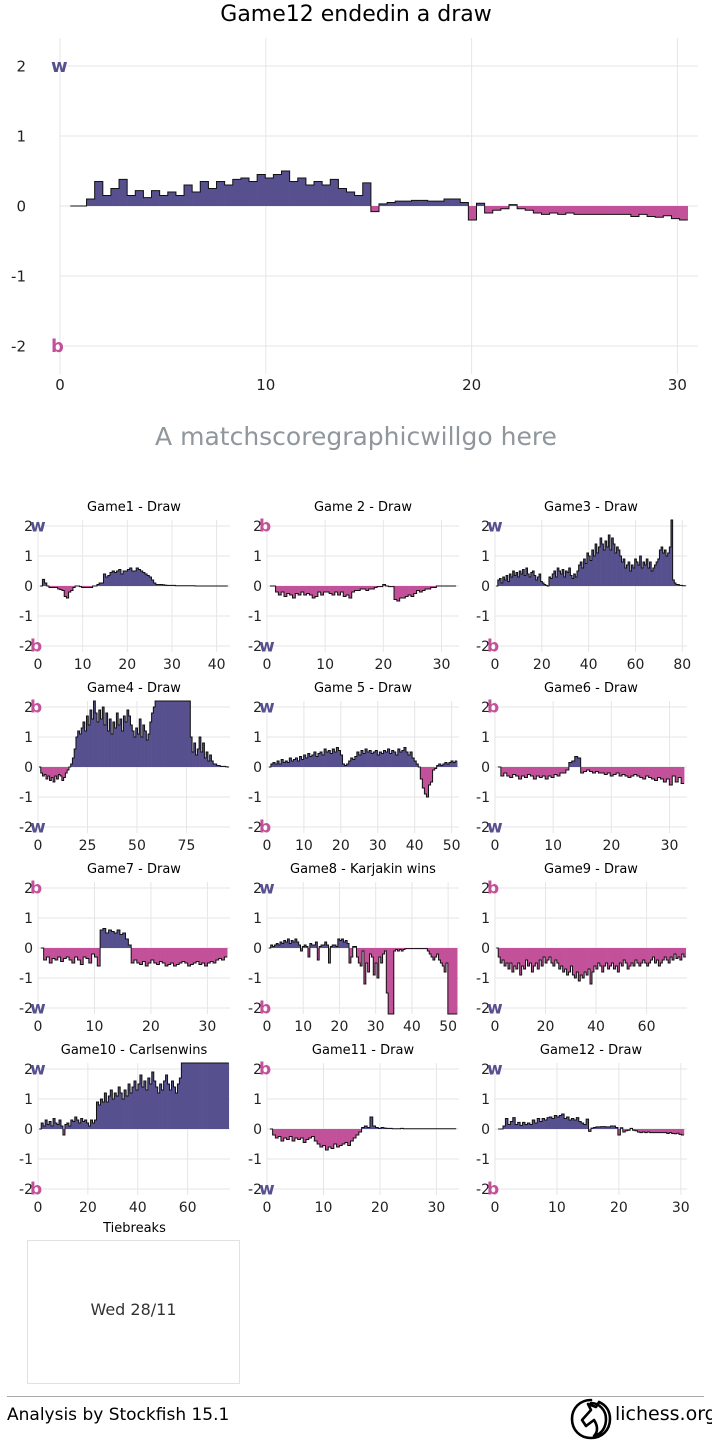 This screenshot has width=712, height=1451. Describe the element at coordinates (483, 617) in the screenshot. I see `y-tick-label: -1` at that location.